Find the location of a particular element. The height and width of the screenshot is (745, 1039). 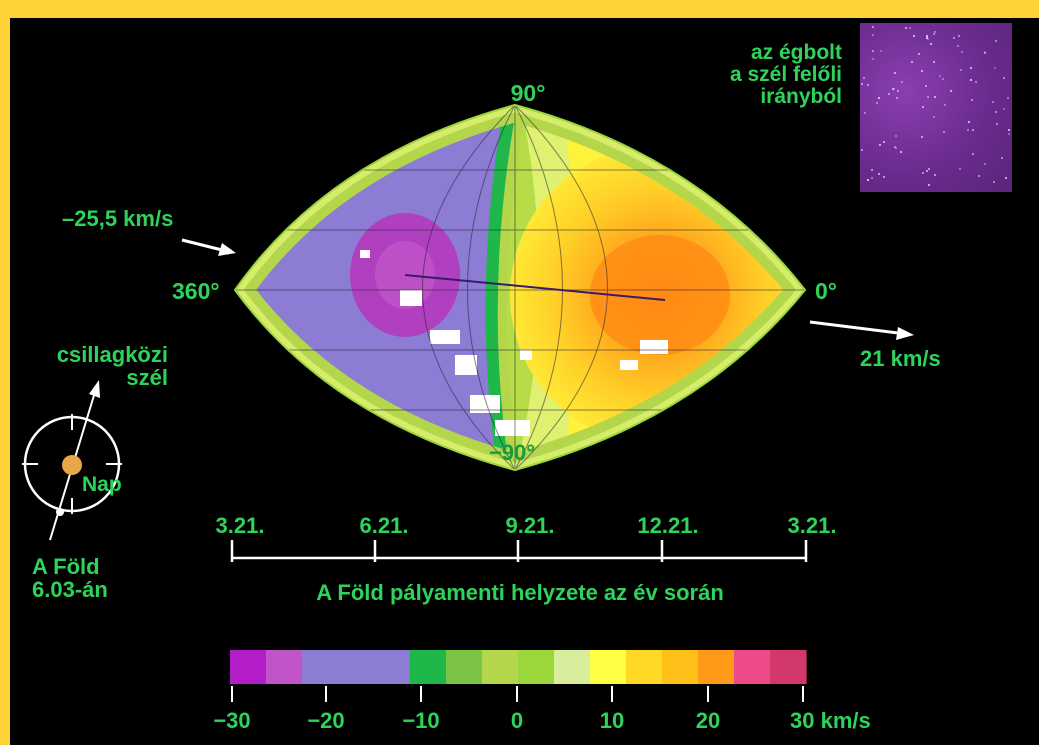

colorbar-tick-label: 0 is located at coordinates (517, 720).